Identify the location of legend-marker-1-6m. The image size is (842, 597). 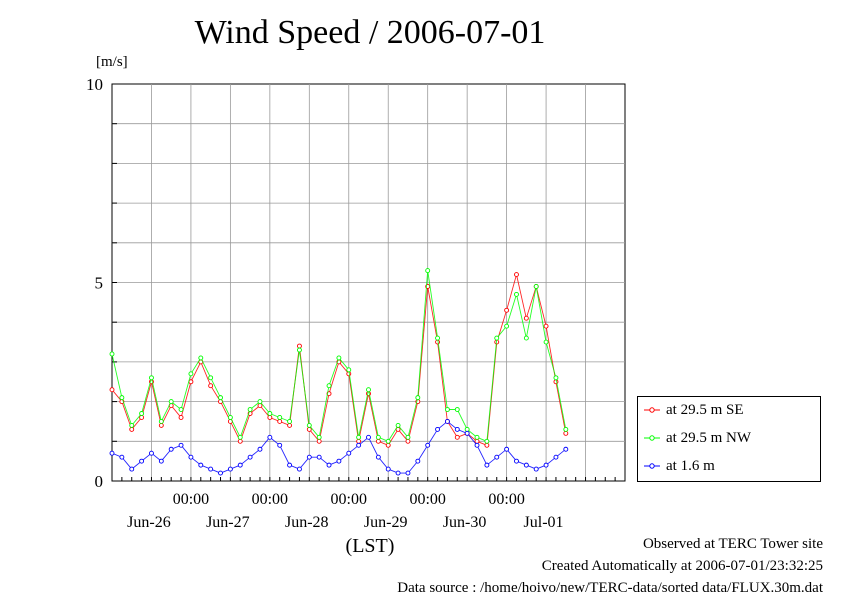
(652, 466).